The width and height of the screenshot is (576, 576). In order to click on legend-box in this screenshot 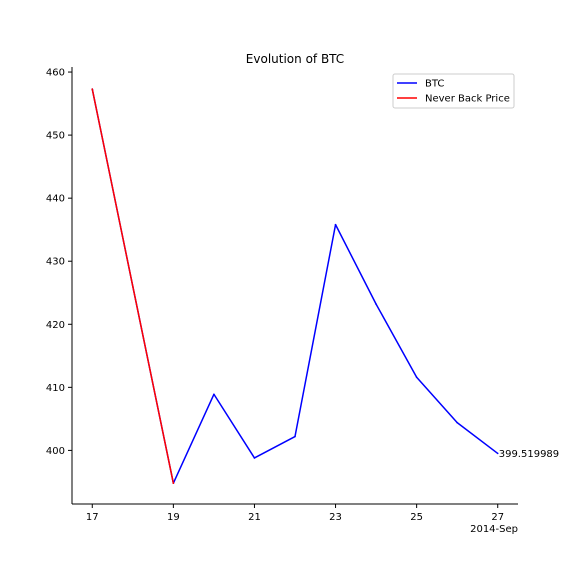, I will do `click(453, 91)`.